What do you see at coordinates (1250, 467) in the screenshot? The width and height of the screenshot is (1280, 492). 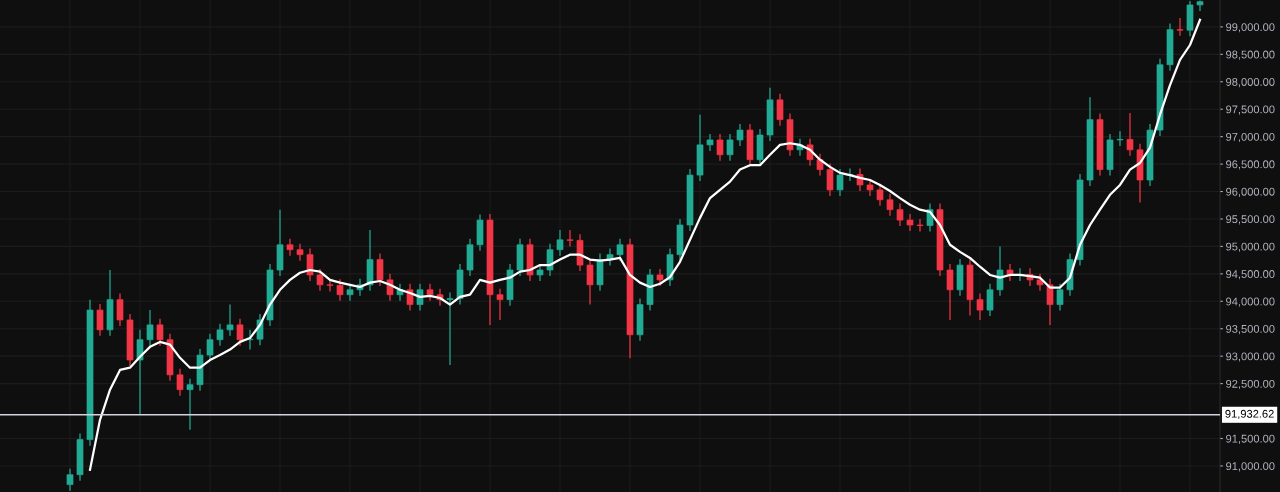 I see `y-tick-label: 91,000.00` at bounding box center [1250, 467].